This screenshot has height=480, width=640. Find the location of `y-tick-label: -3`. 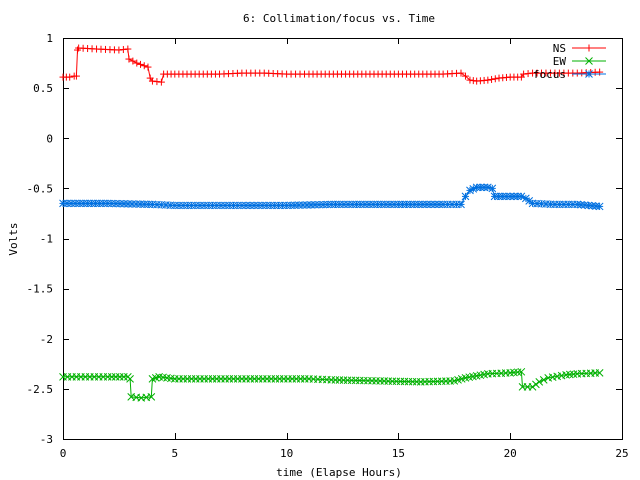

y-tick-label: -3 is located at coordinates (46, 439).